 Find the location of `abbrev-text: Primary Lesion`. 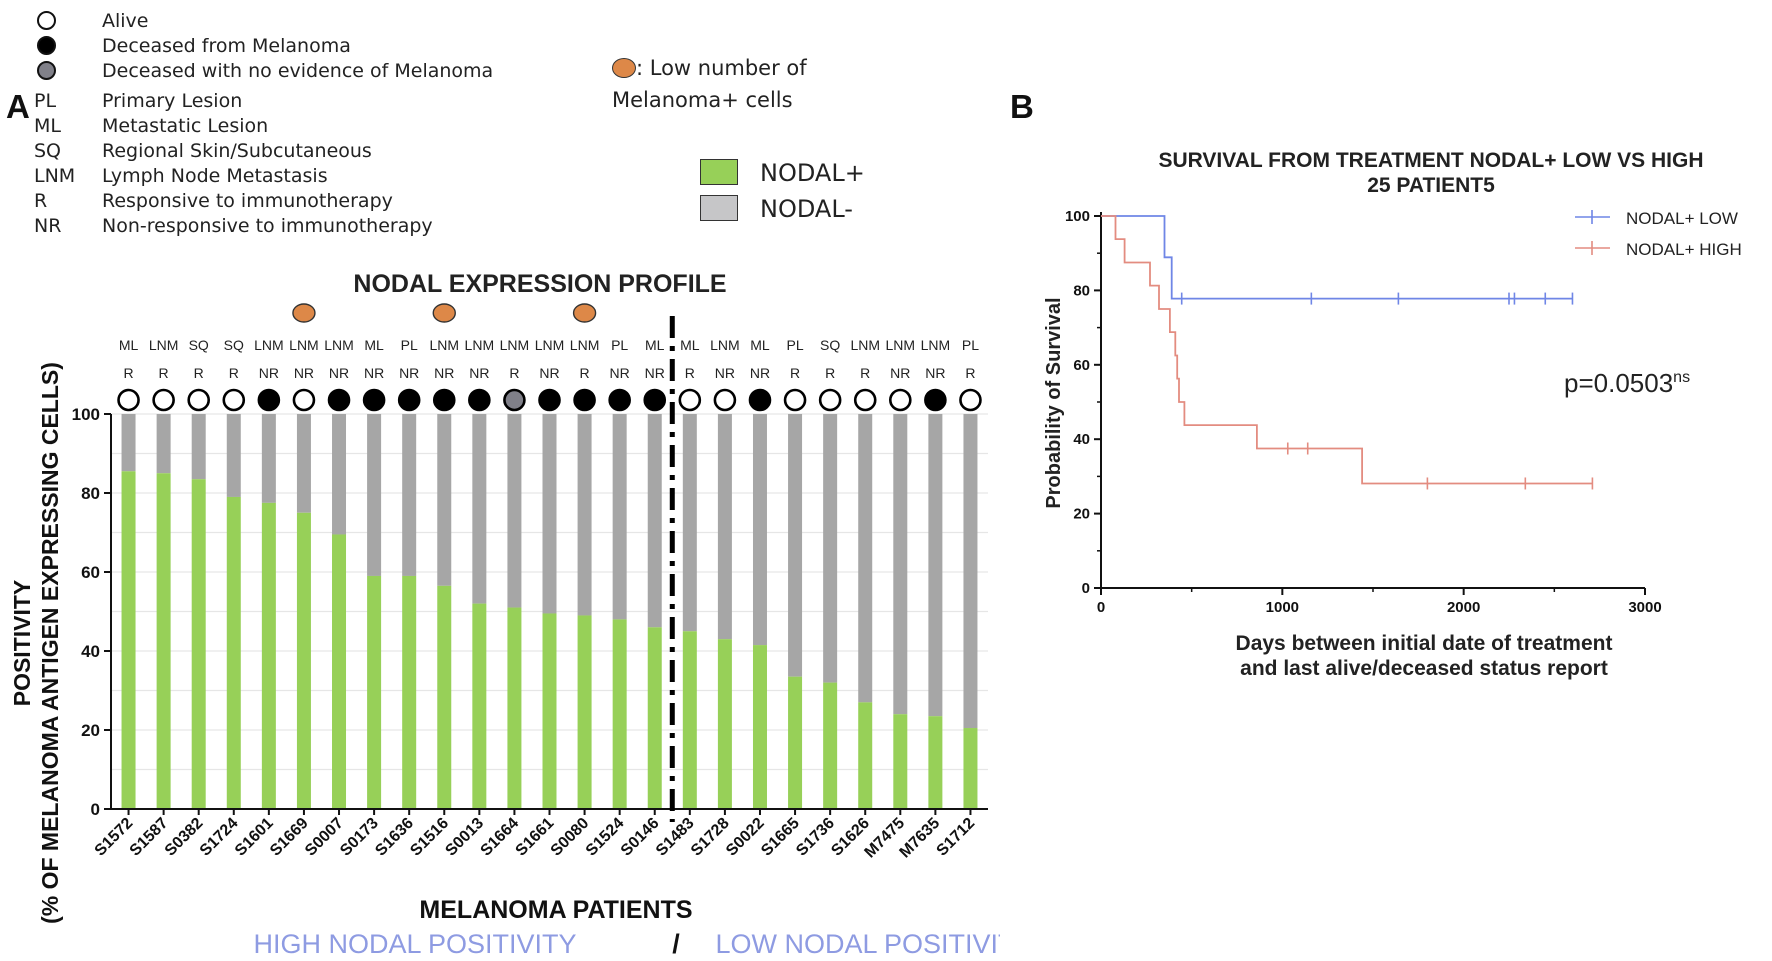

abbrev-text: Primary Lesion is located at coordinates (172, 101).